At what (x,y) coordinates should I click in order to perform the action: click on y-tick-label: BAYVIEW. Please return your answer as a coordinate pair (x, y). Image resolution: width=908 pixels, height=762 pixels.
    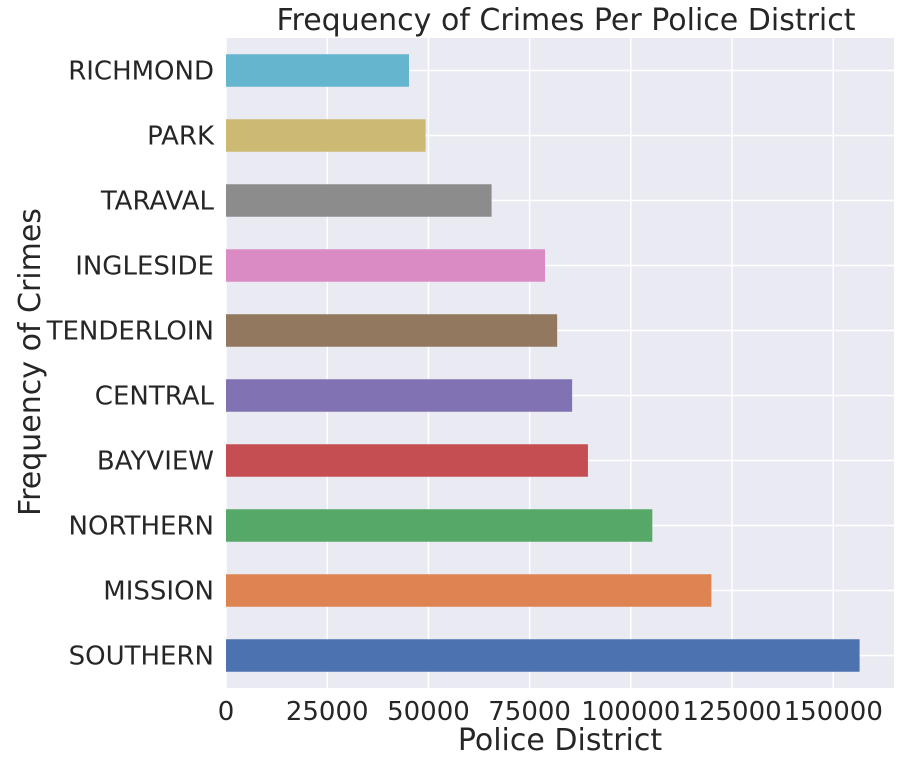
    Looking at the image, I should click on (155, 462).